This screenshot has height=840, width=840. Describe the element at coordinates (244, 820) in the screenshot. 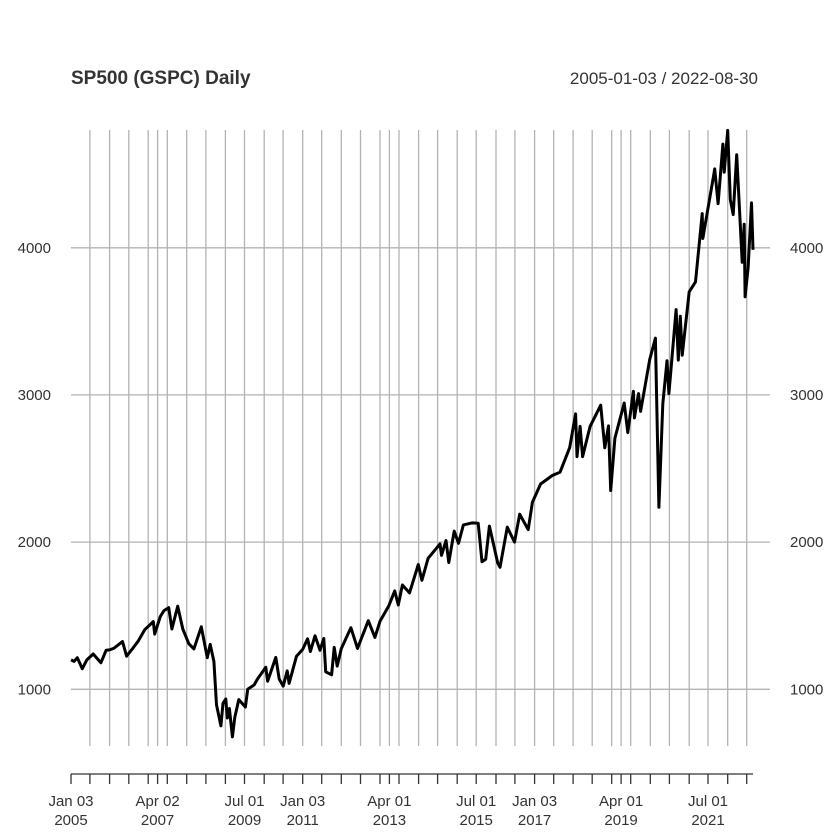

I see `x-tick-label: 2009` at that location.